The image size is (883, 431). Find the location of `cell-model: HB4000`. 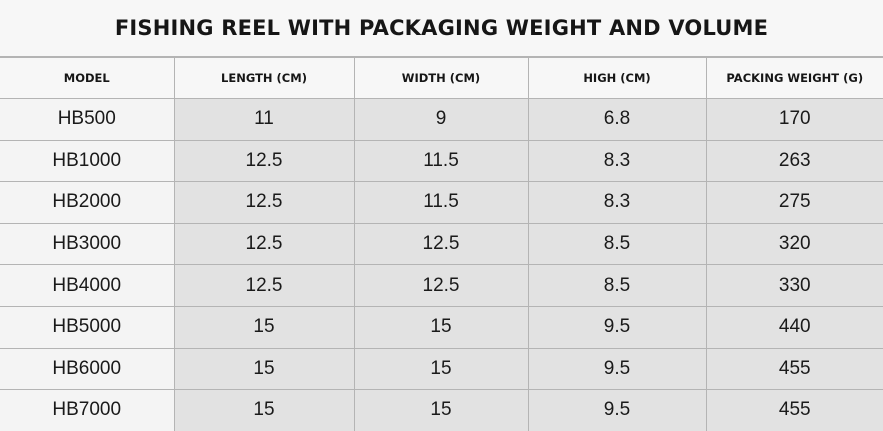

cell-model: HB4000 is located at coordinates (87, 285).